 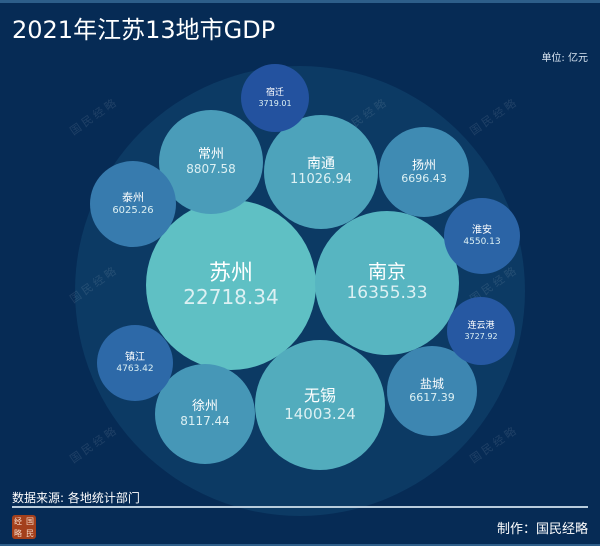 What do you see at coordinates (135, 368) in the screenshot?
I see `bubble-gdp-value: 4763.42` at bounding box center [135, 368].